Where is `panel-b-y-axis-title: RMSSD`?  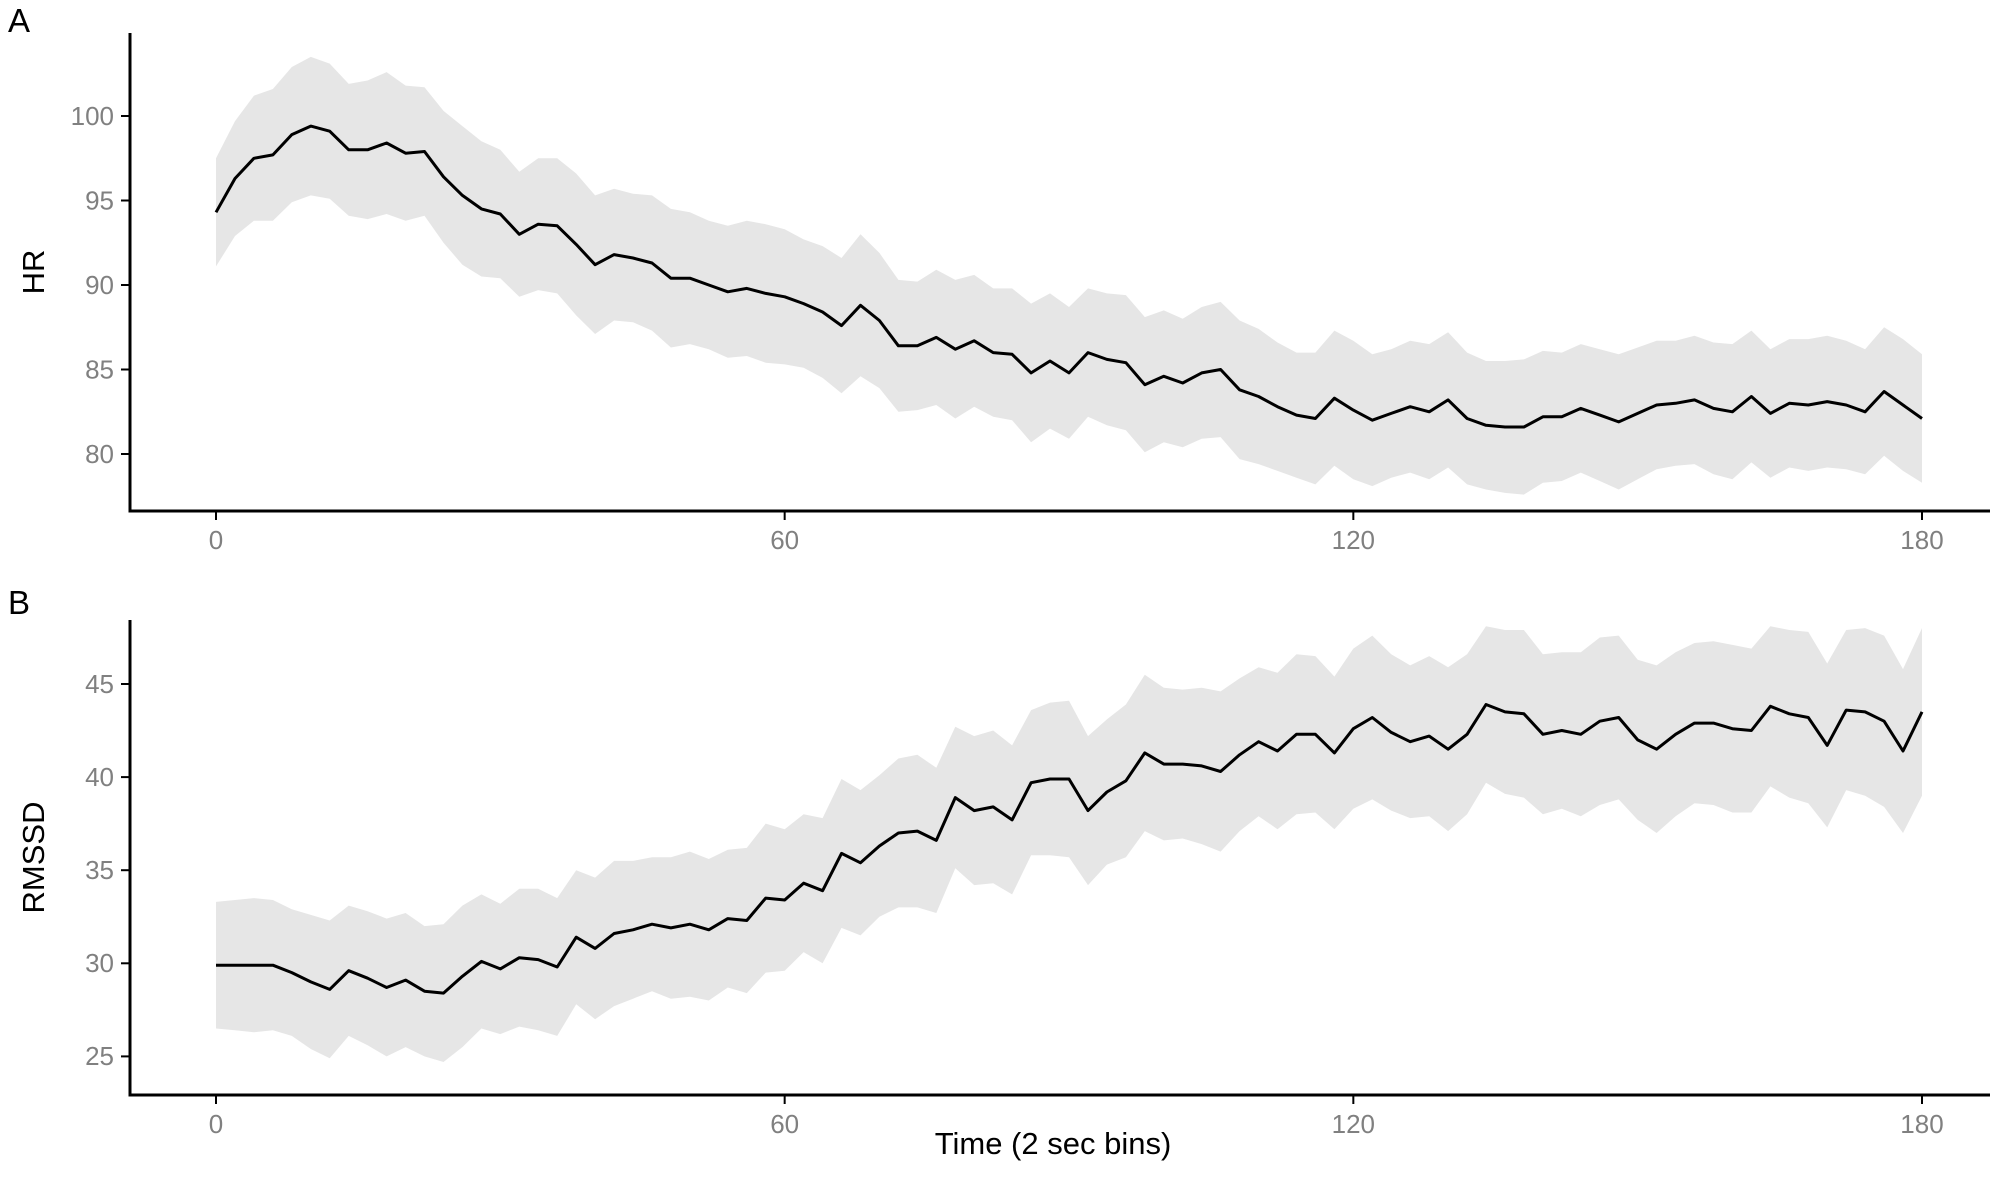 panel-b-y-axis-title: RMSSD is located at coordinates (33, 858).